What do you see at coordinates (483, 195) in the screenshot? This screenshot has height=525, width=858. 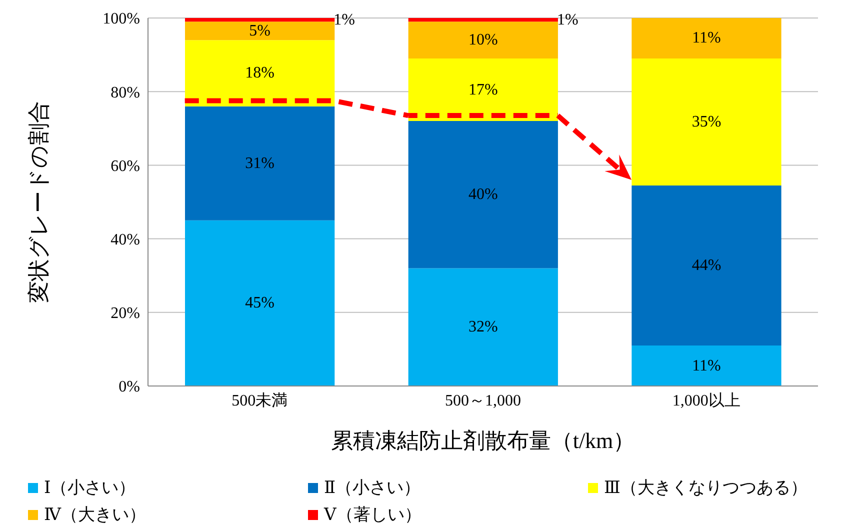 I see `data-label: 40%` at bounding box center [483, 195].